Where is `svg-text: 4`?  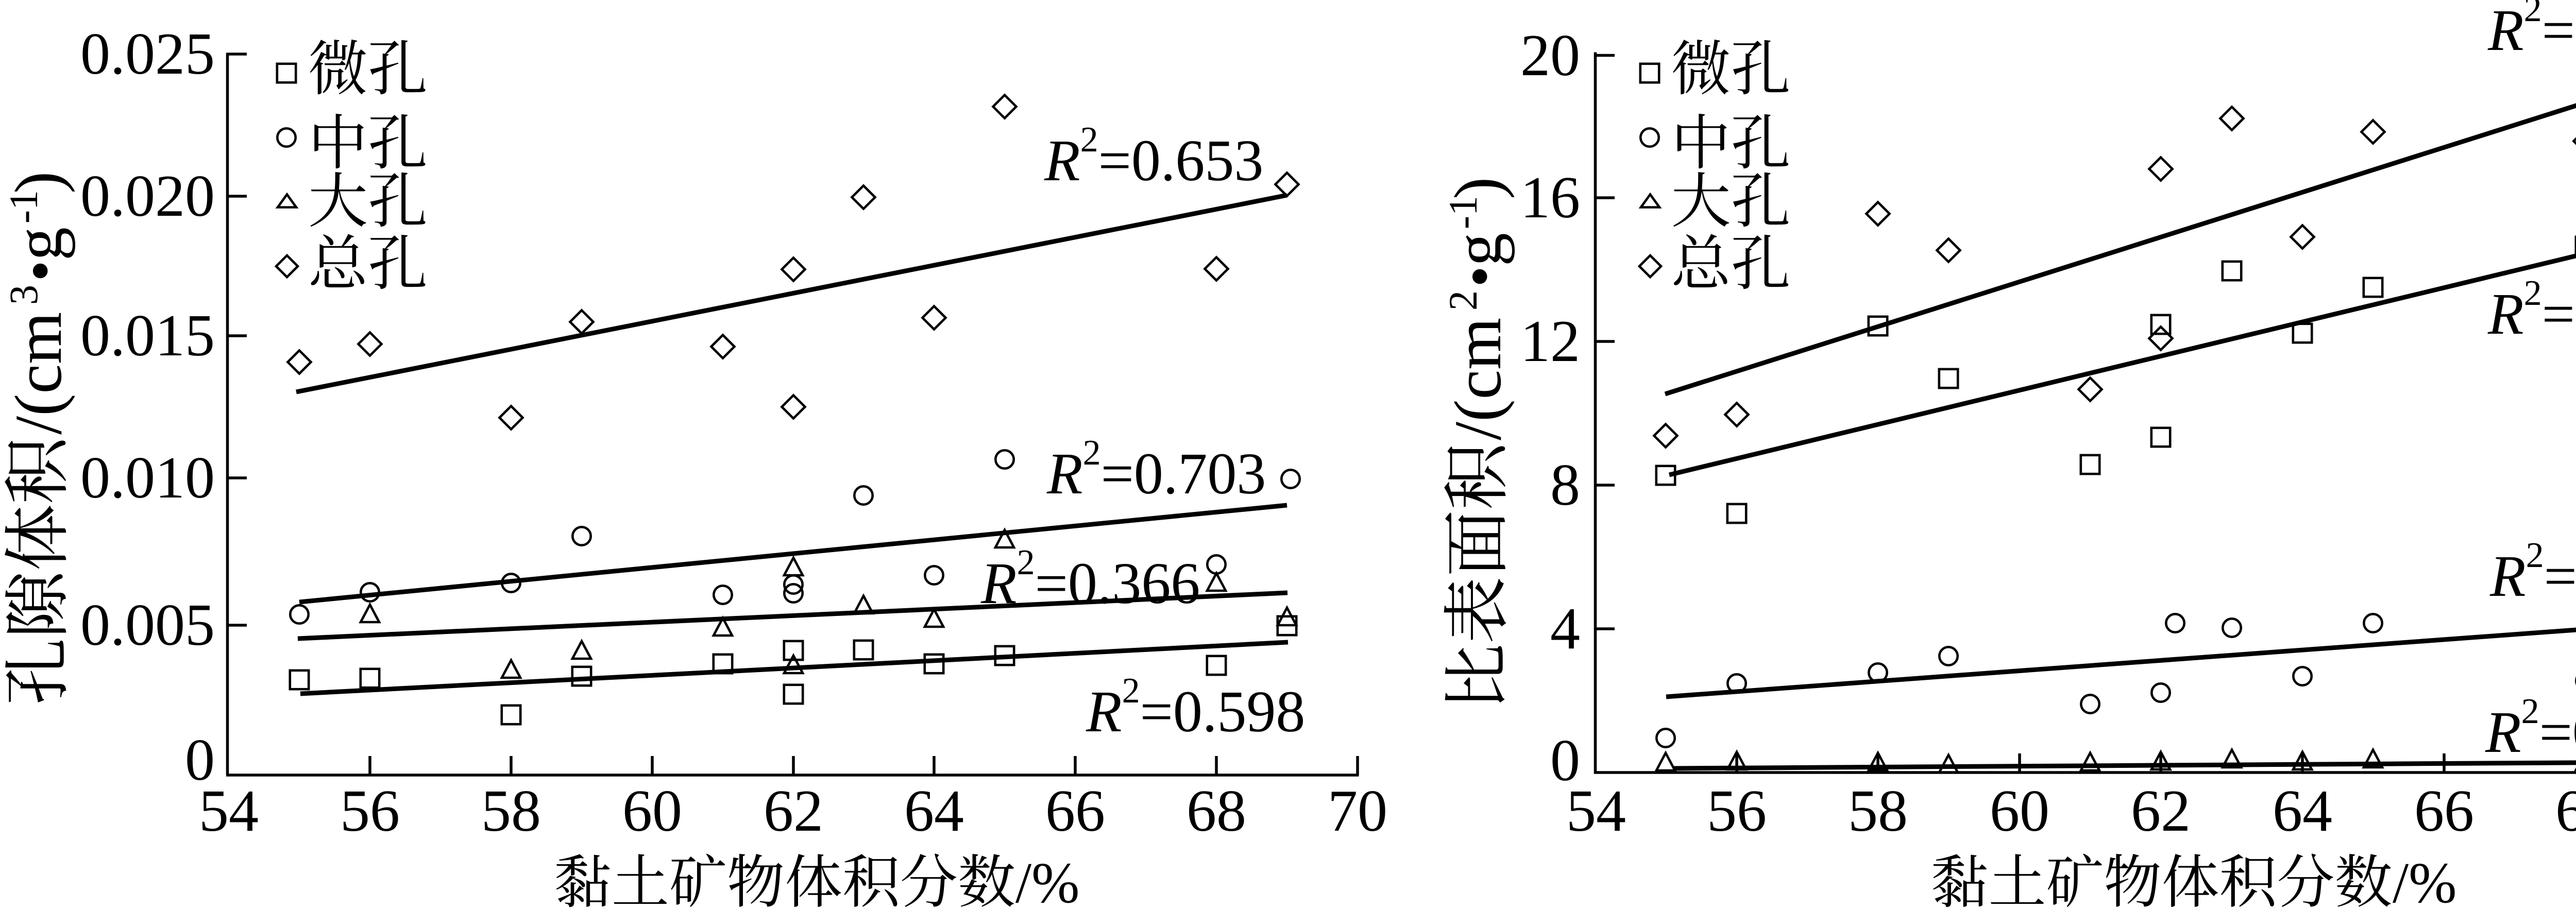 svg-text: 4 is located at coordinates (1565, 629).